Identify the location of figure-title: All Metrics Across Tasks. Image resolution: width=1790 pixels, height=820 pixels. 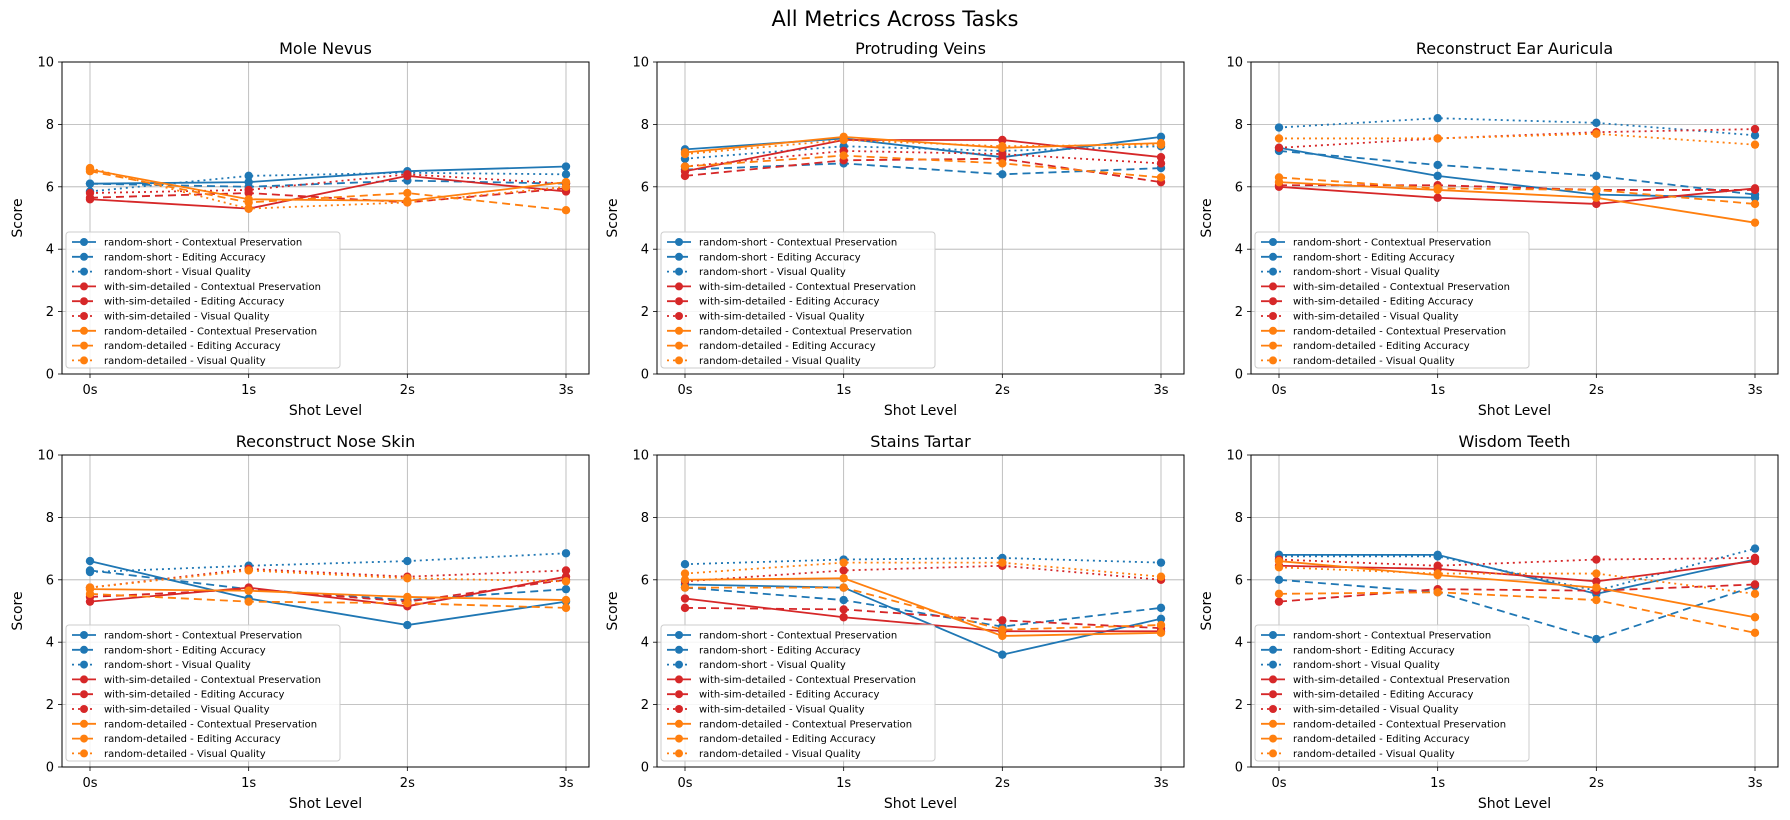
(895, 19).